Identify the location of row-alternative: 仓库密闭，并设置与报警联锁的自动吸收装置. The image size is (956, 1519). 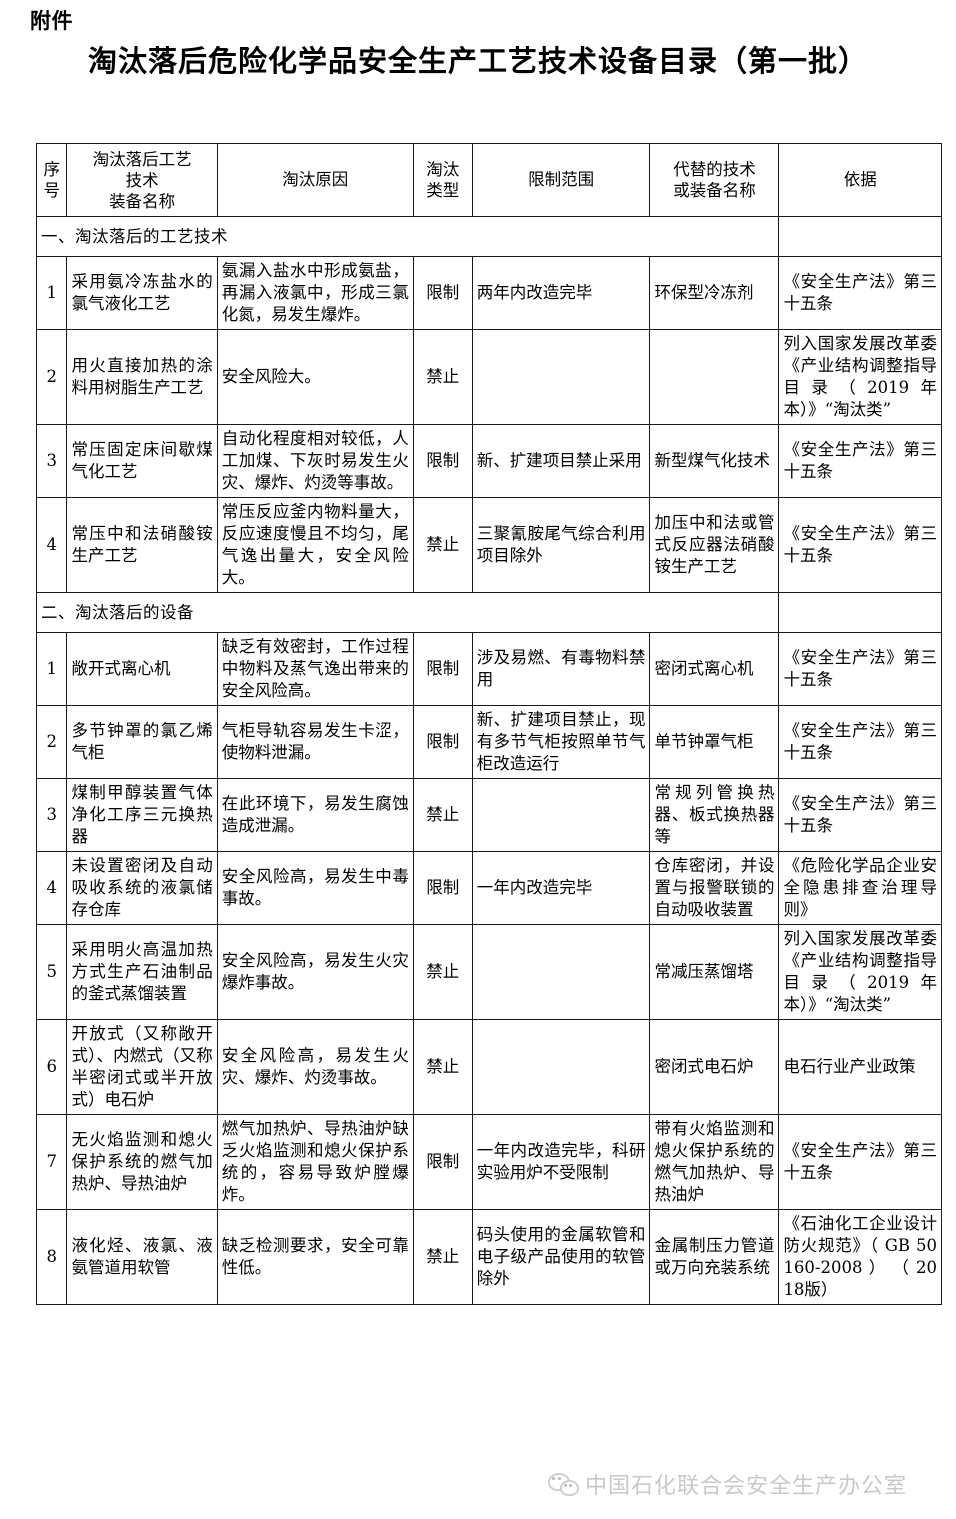
(714, 888).